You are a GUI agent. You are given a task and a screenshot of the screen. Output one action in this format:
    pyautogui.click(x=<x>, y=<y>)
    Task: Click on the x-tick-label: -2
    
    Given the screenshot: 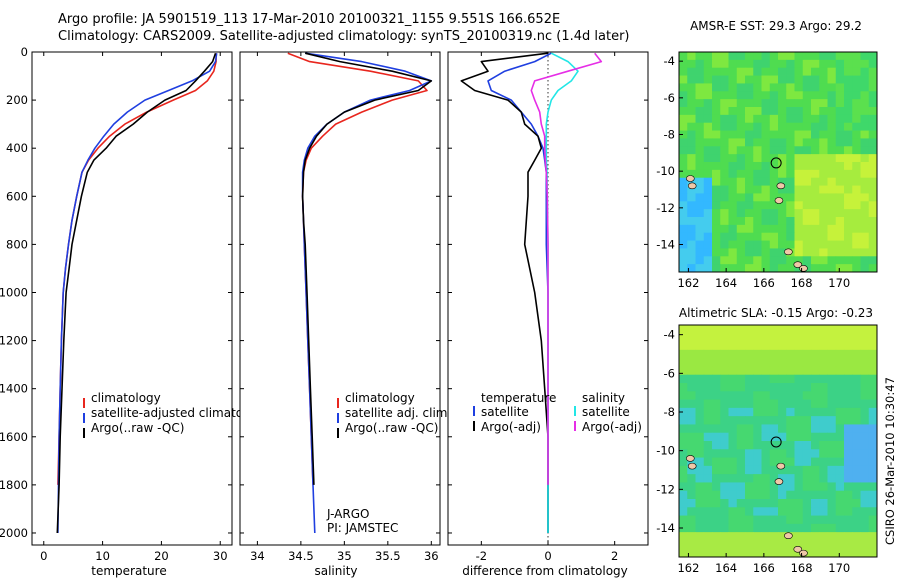 What is the action you would take?
    pyautogui.click(x=481, y=556)
    